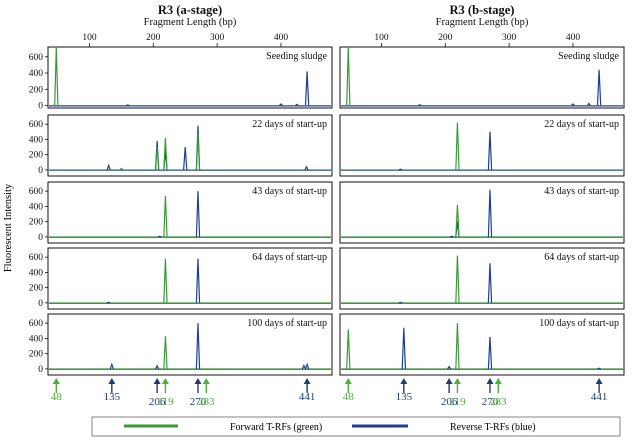 The width and height of the screenshot is (635, 444). What do you see at coordinates (289, 124) in the screenshot?
I see `panel-label: 22 days of start-up` at bounding box center [289, 124].